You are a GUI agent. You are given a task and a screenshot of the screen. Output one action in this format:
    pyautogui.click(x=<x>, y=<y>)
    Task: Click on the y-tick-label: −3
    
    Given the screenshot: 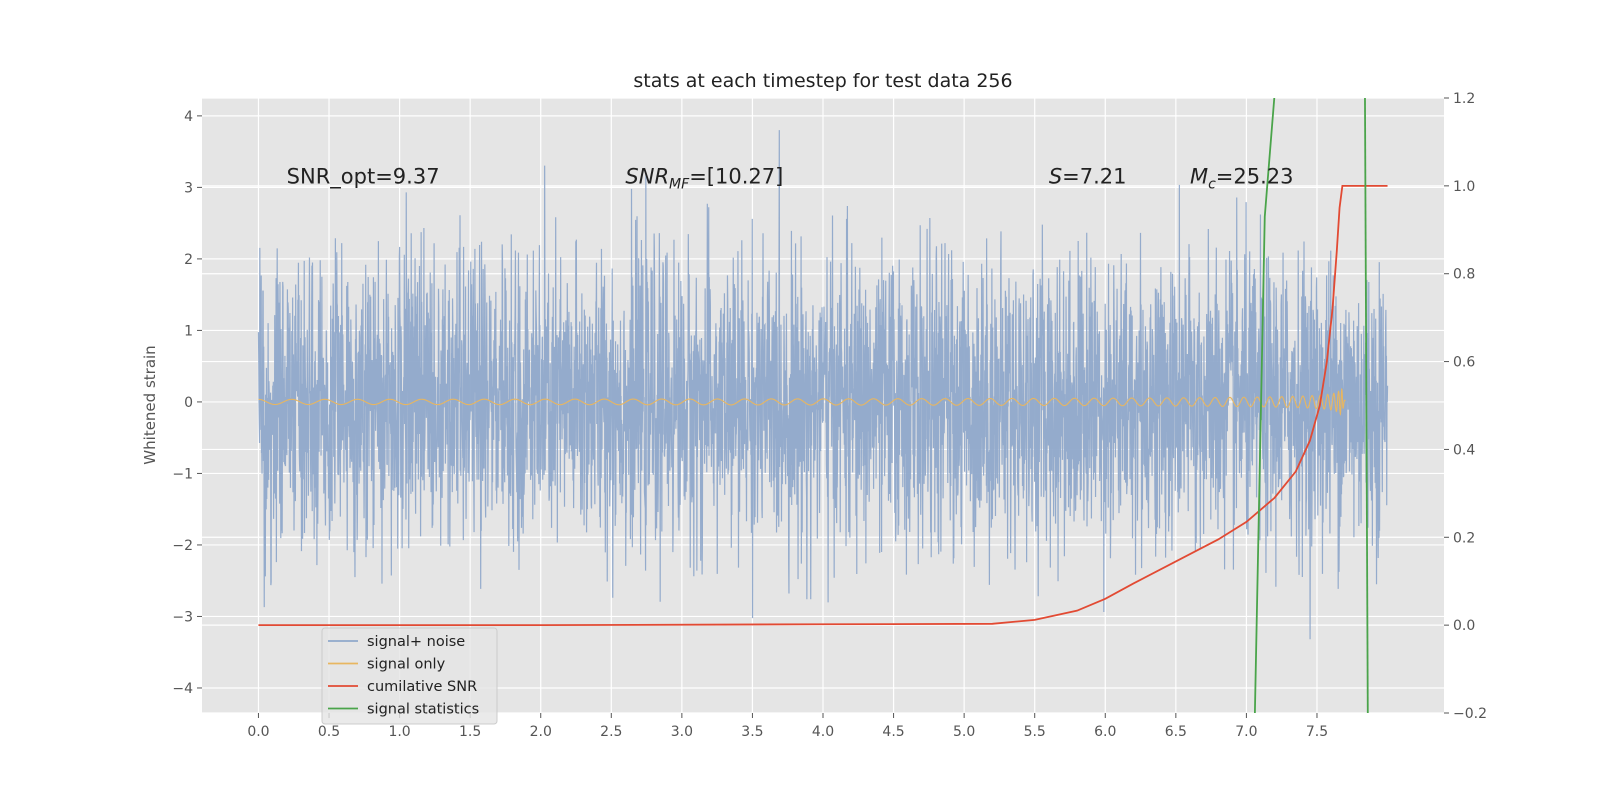 What is the action you would take?
    pyautogui.click(x=182, y=617)
    